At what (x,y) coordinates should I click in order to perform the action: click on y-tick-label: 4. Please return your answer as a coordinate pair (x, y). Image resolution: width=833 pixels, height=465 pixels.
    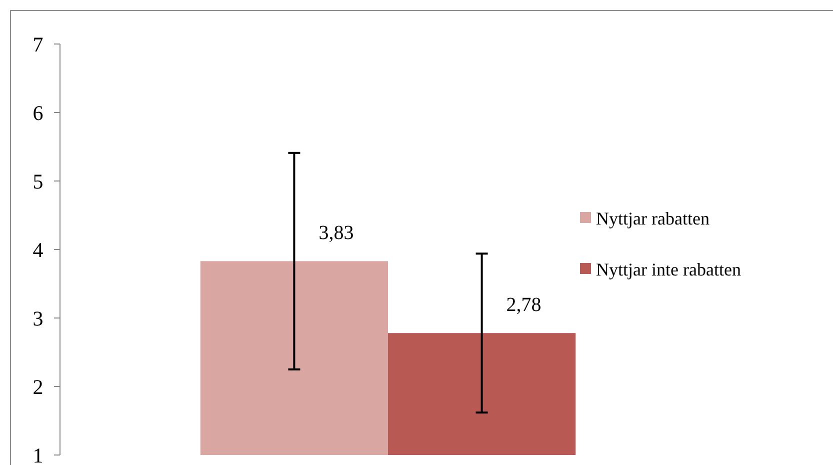
    Looking at the image, I should click on (38, 250).